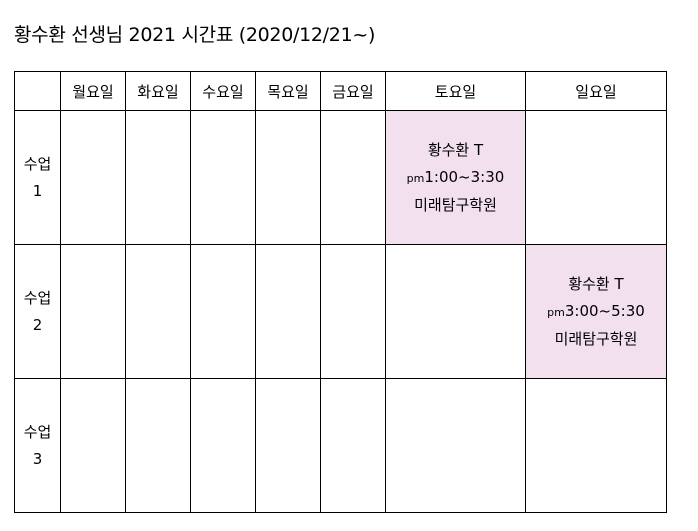 The image size is (698, 531). I want to click on row-label-number: 3, so click(37, 458).